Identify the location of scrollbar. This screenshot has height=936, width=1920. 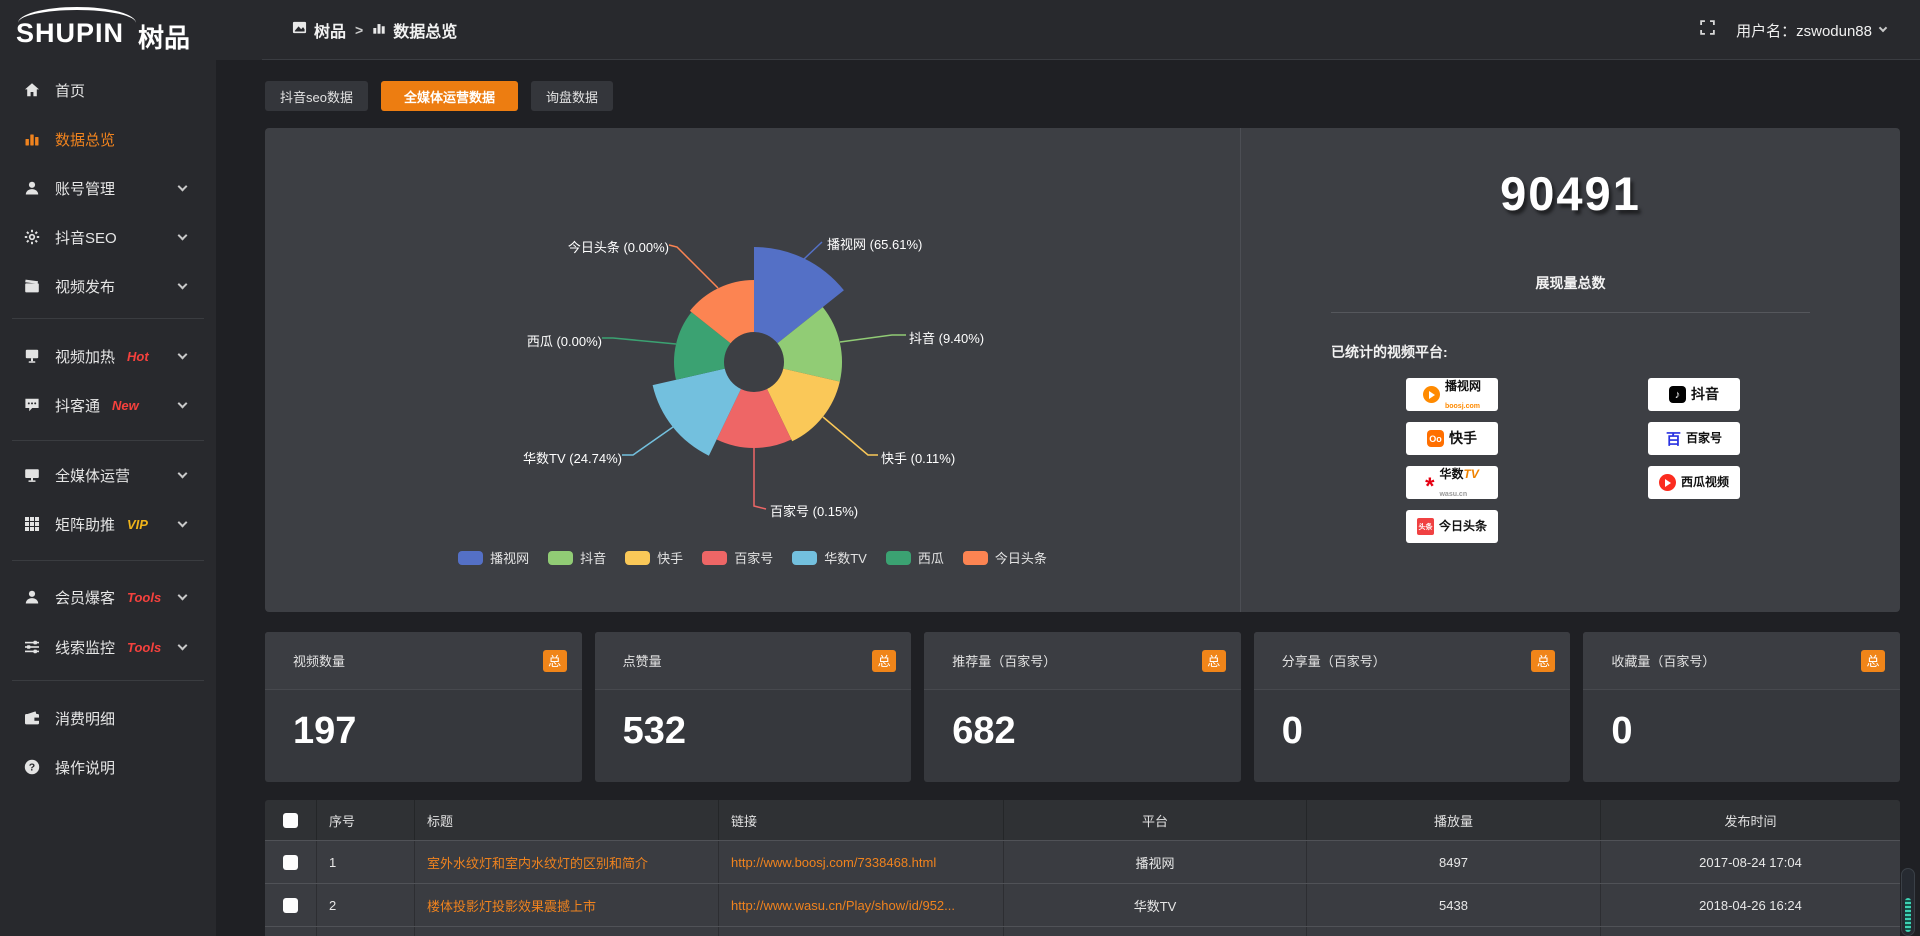
(1908, 902).